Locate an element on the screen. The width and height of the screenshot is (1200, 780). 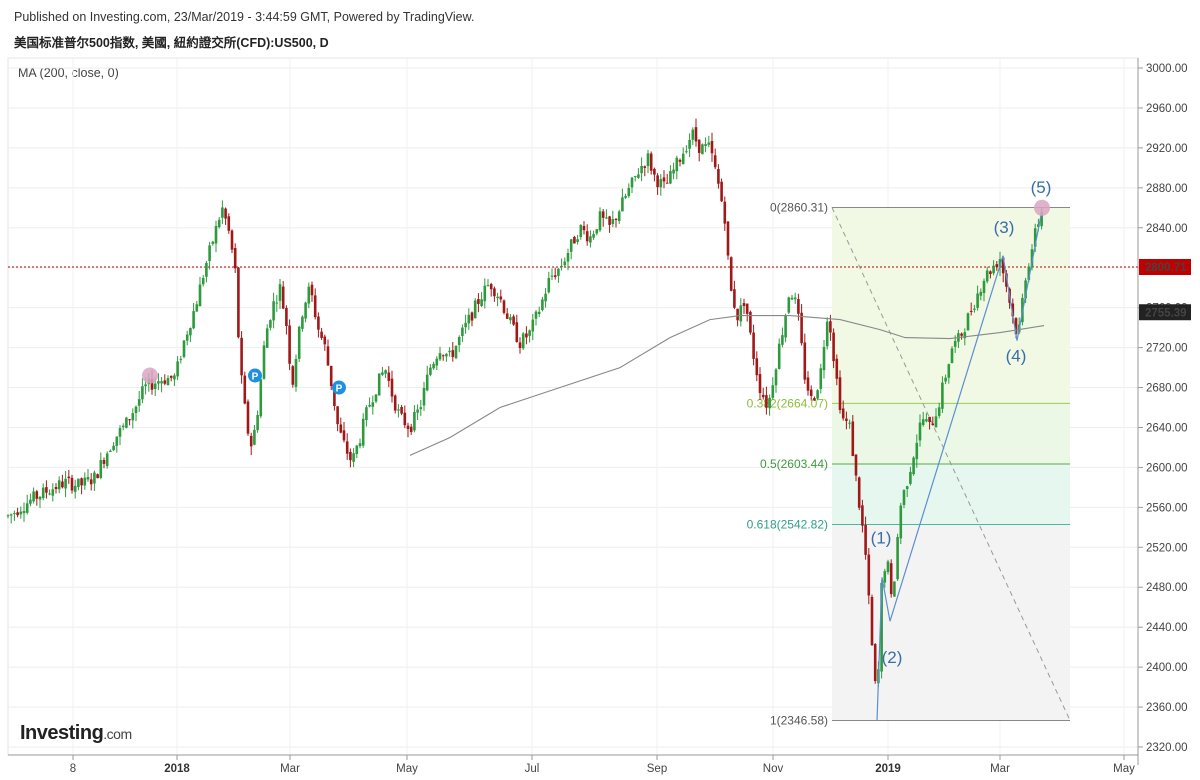
x-tick-label: Mar is located at coordinates (290, 769).